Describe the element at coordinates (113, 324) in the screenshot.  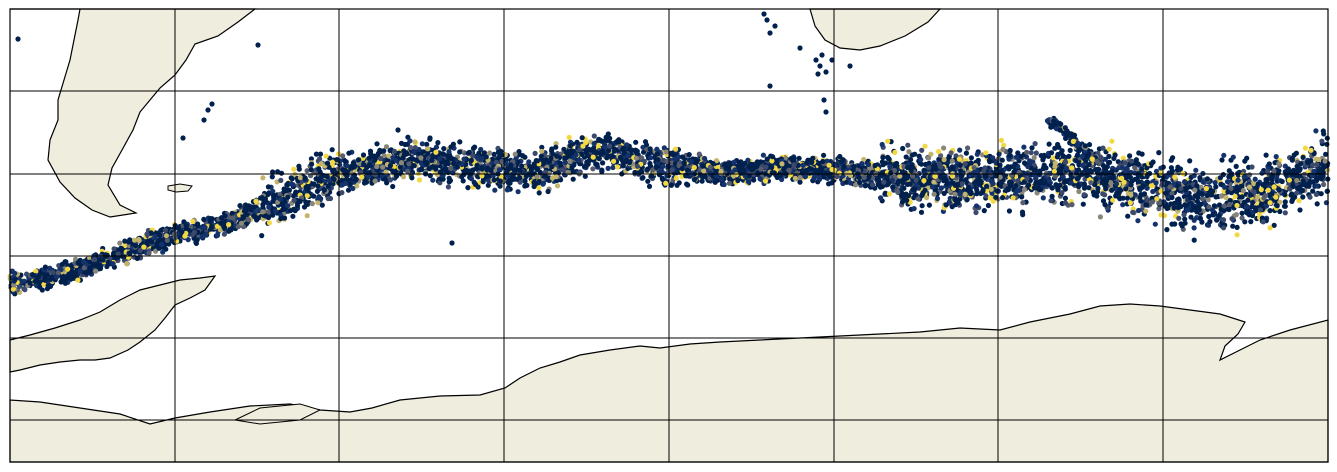
I see `antarctic-peninsula` at that location.